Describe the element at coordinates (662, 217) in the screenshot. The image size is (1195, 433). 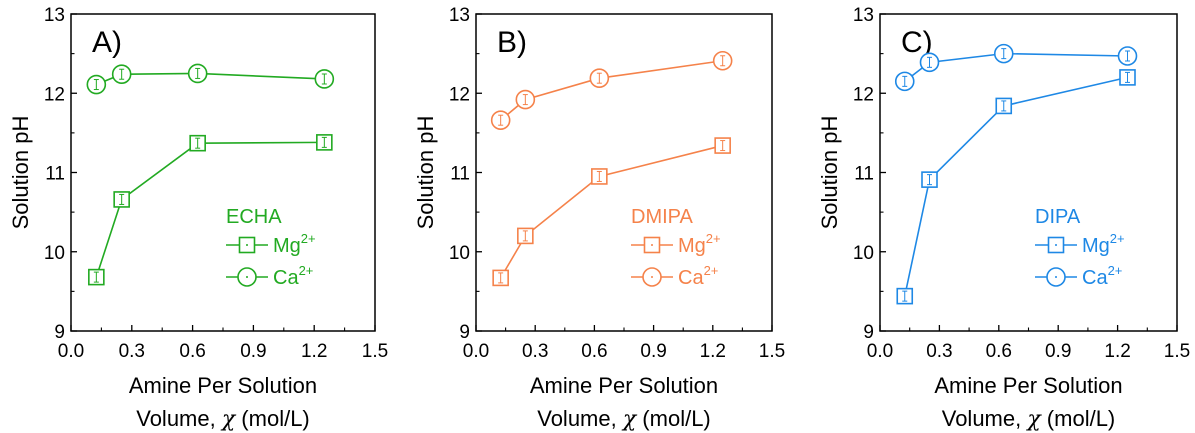
I see `legend-title: DMIPA` at that location.